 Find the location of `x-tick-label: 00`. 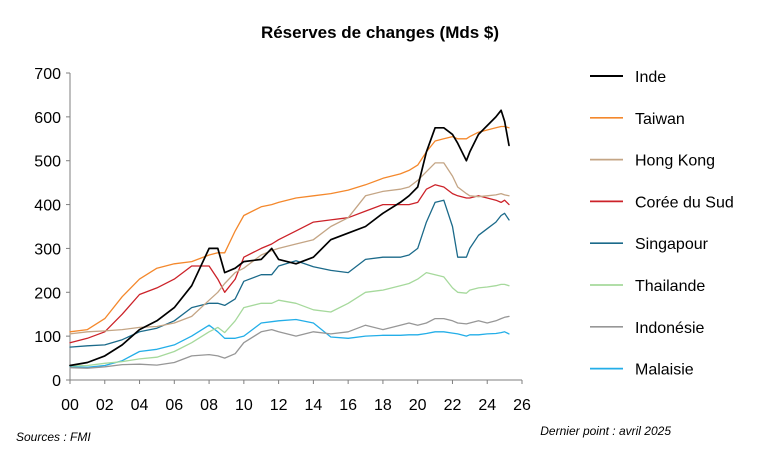

x-tick-label: 00 is located at coordinates (70, 405).